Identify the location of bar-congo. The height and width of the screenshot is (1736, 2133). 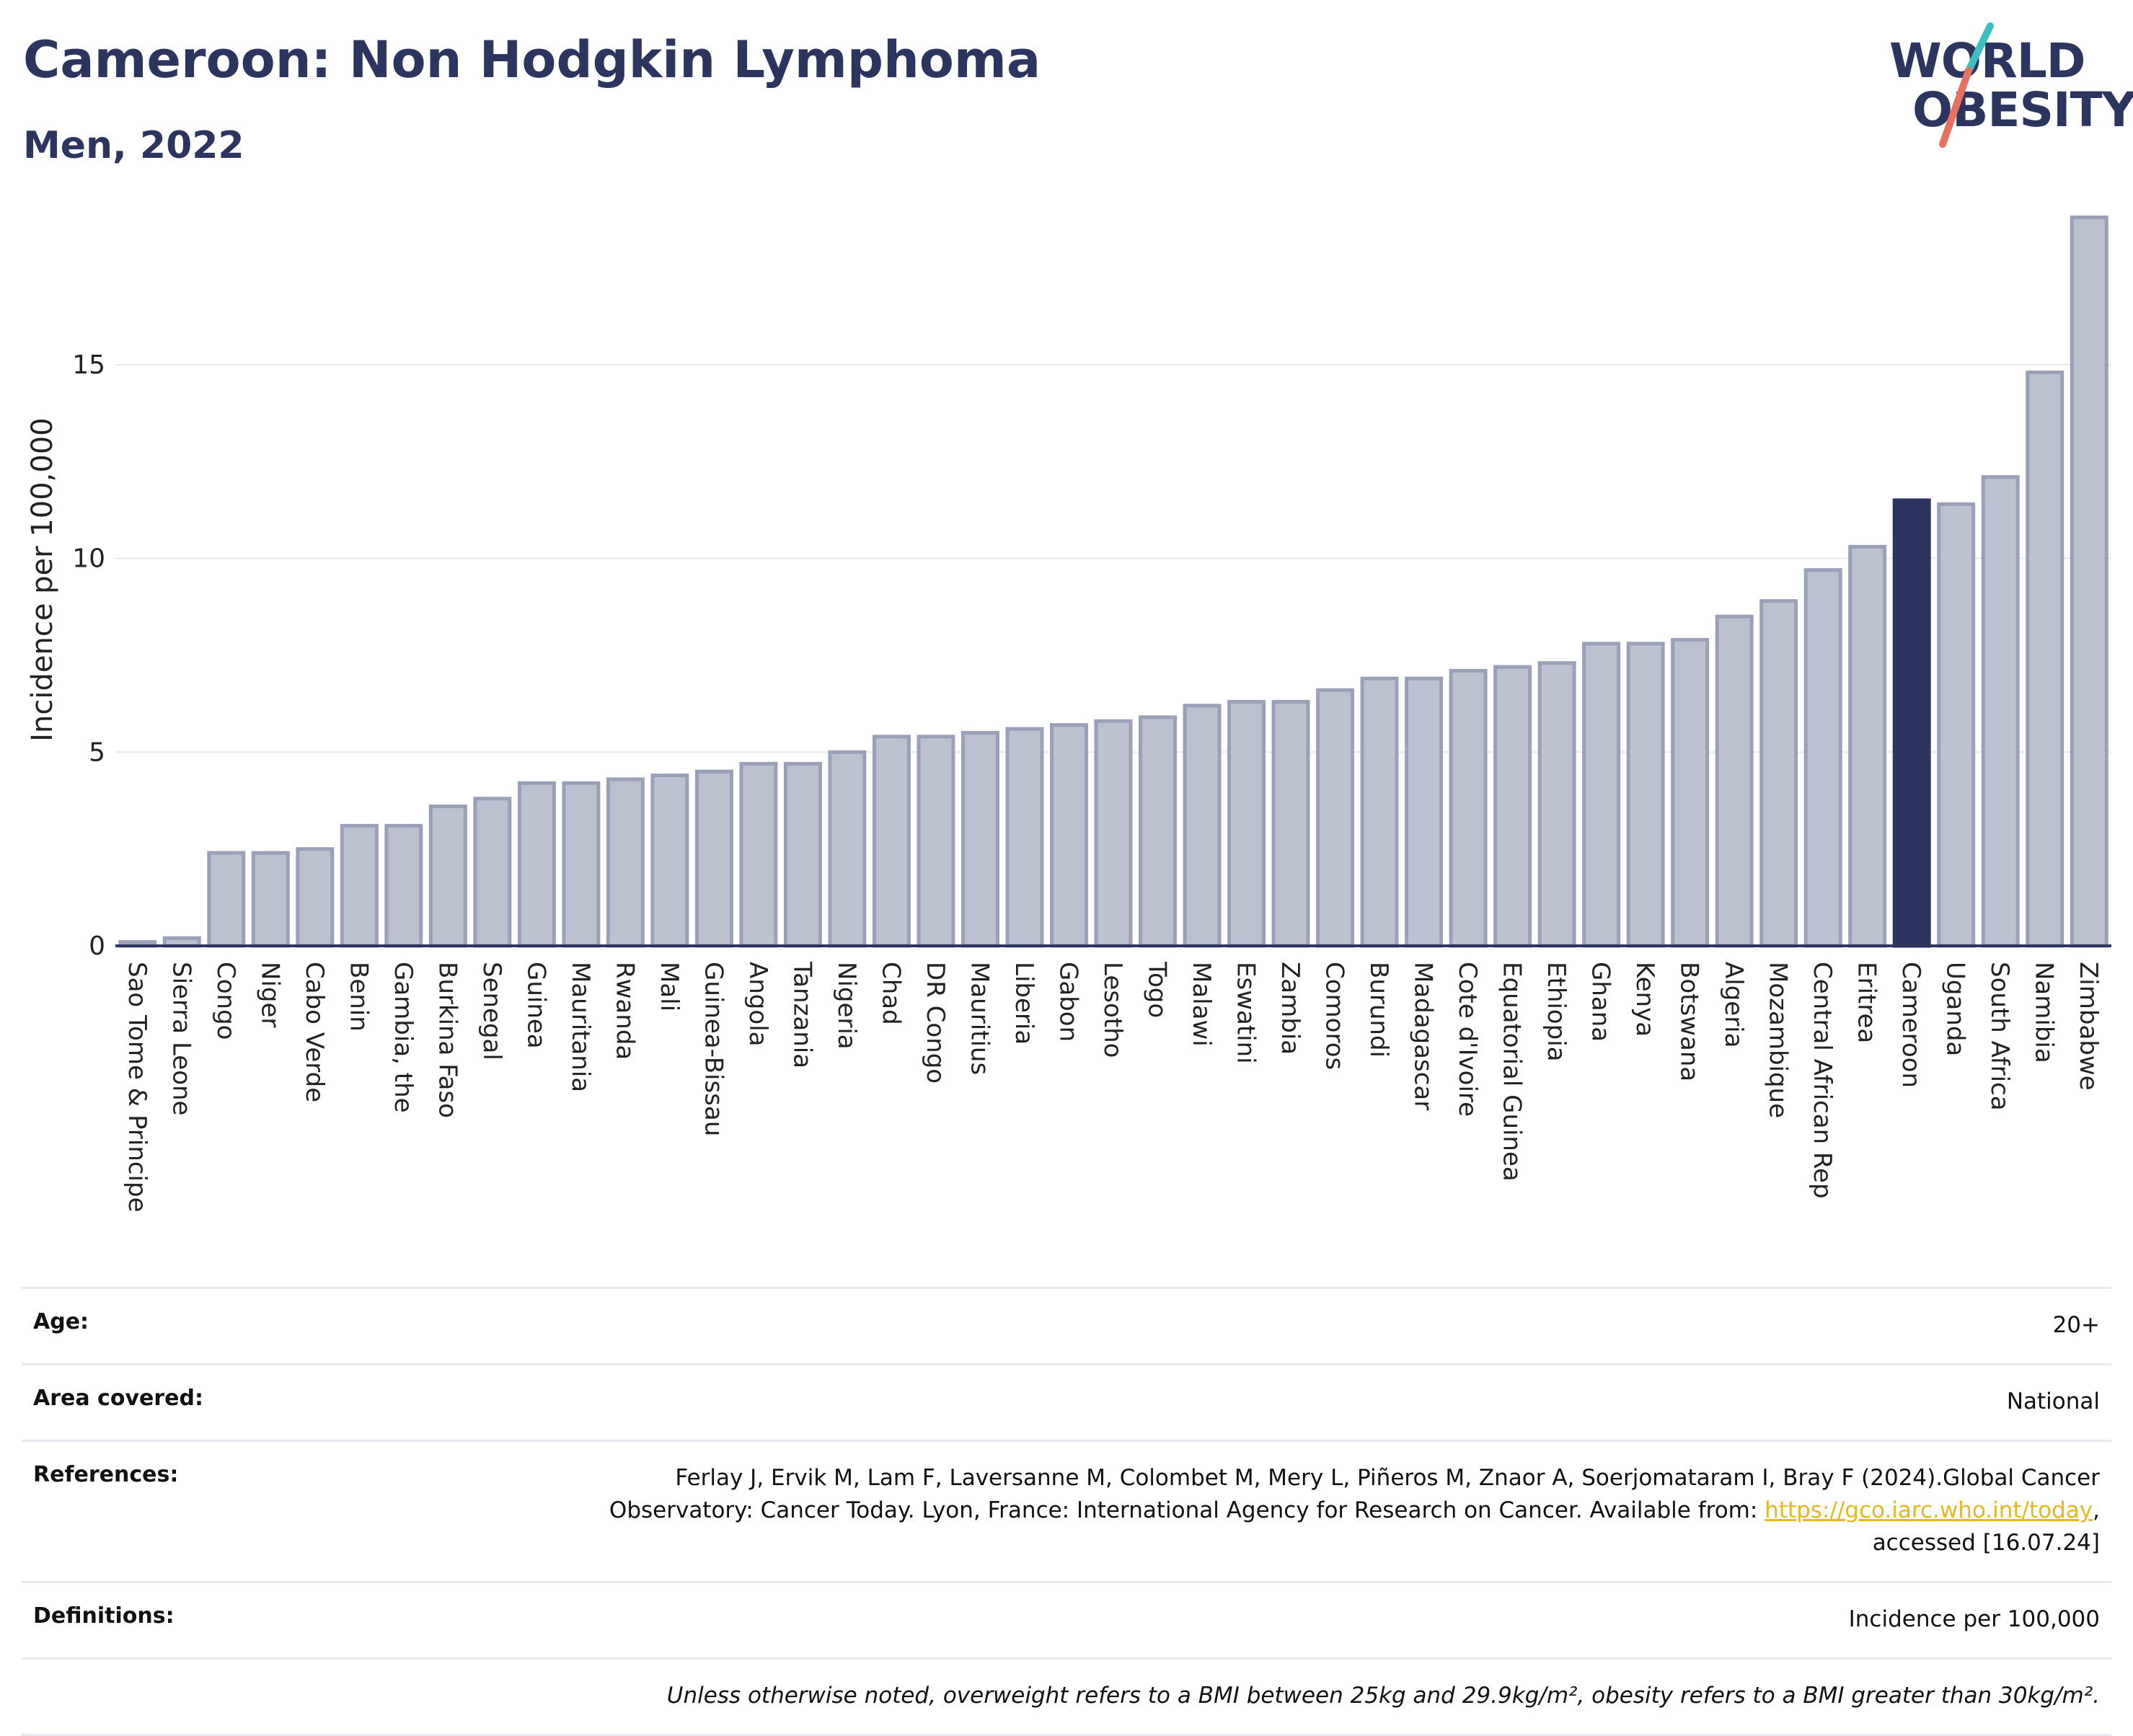
(226, 899).